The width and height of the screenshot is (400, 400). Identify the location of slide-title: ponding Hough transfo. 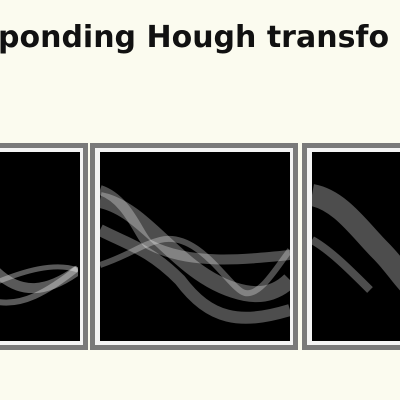
(194, 37).